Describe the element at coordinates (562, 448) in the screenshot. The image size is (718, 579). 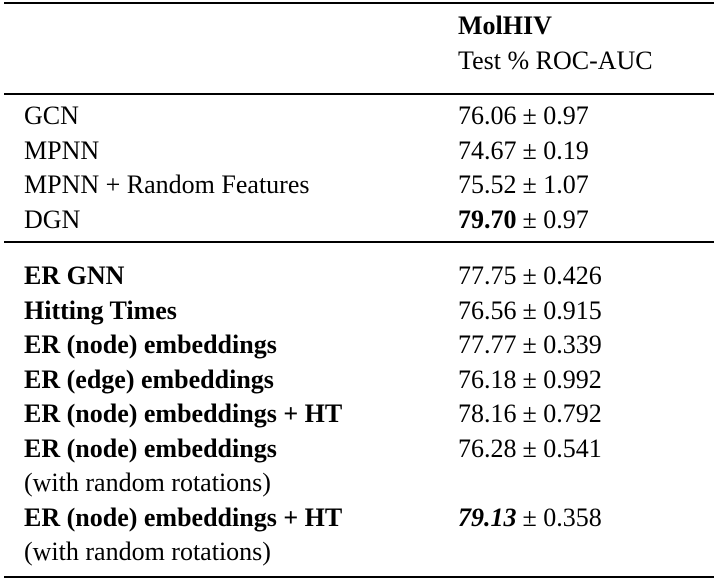
I see `error: ± 0.541` at that location.